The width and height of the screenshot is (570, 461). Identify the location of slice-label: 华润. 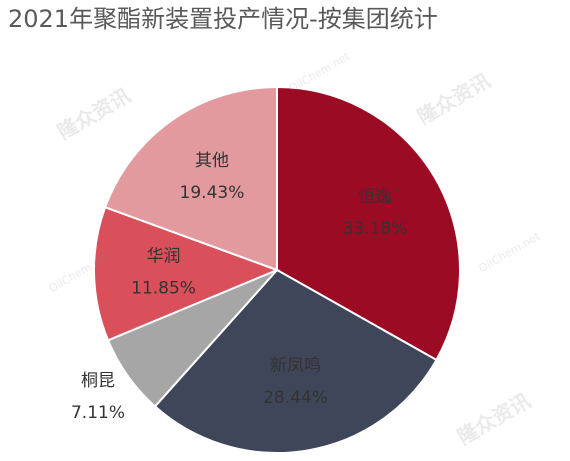
(164, 257).